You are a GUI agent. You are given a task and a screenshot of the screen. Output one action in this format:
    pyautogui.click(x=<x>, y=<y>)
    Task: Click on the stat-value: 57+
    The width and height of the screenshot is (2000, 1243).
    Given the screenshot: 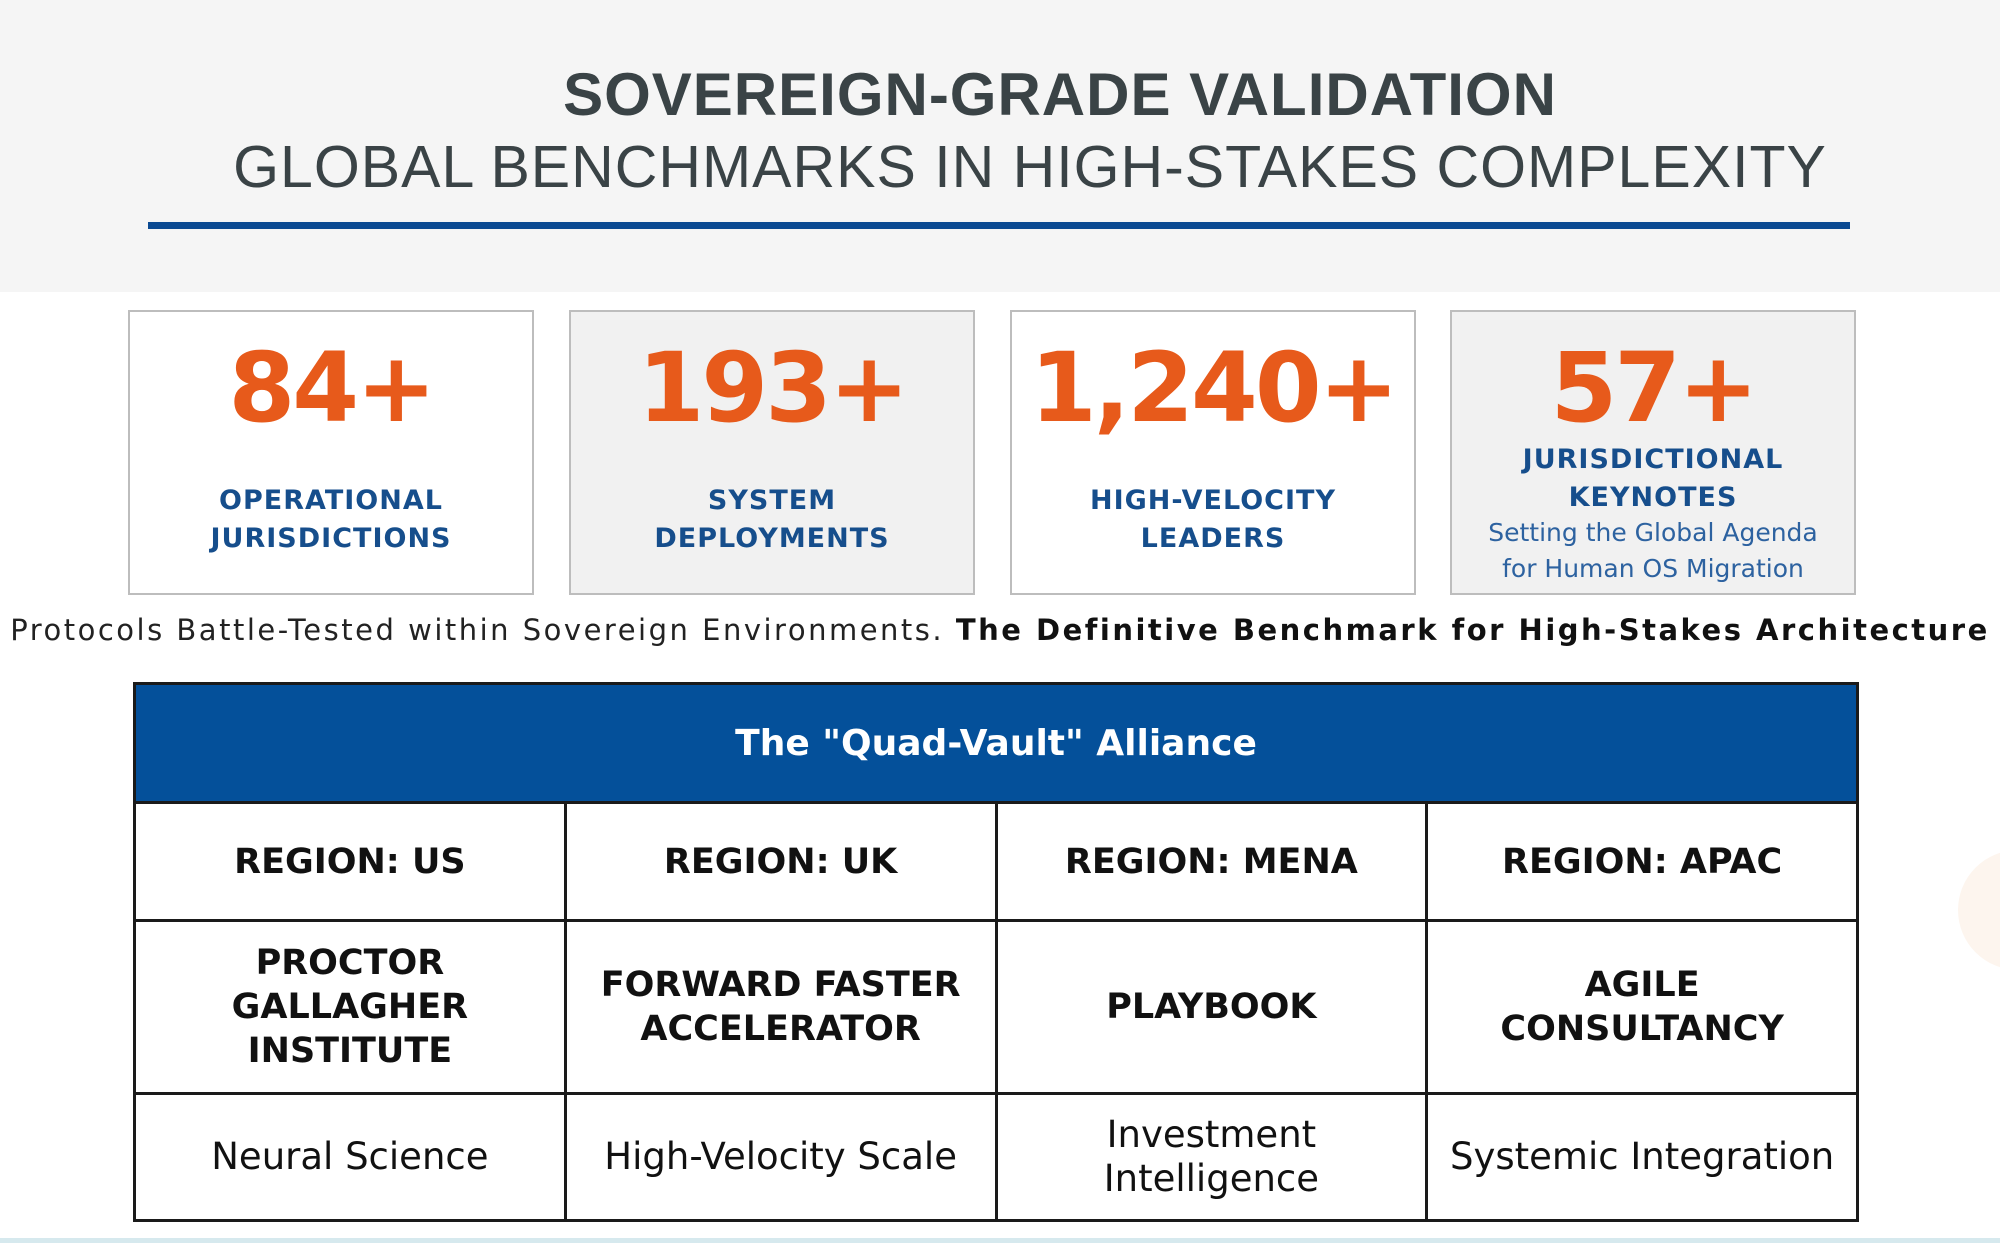 What is the action you would take?
    pyautogui.click(x=1654, y=388)
    